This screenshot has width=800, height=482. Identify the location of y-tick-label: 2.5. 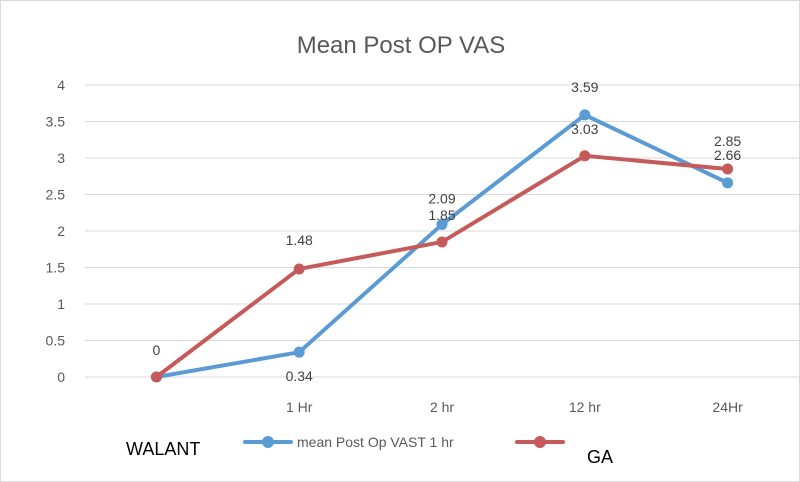
(56, 195).